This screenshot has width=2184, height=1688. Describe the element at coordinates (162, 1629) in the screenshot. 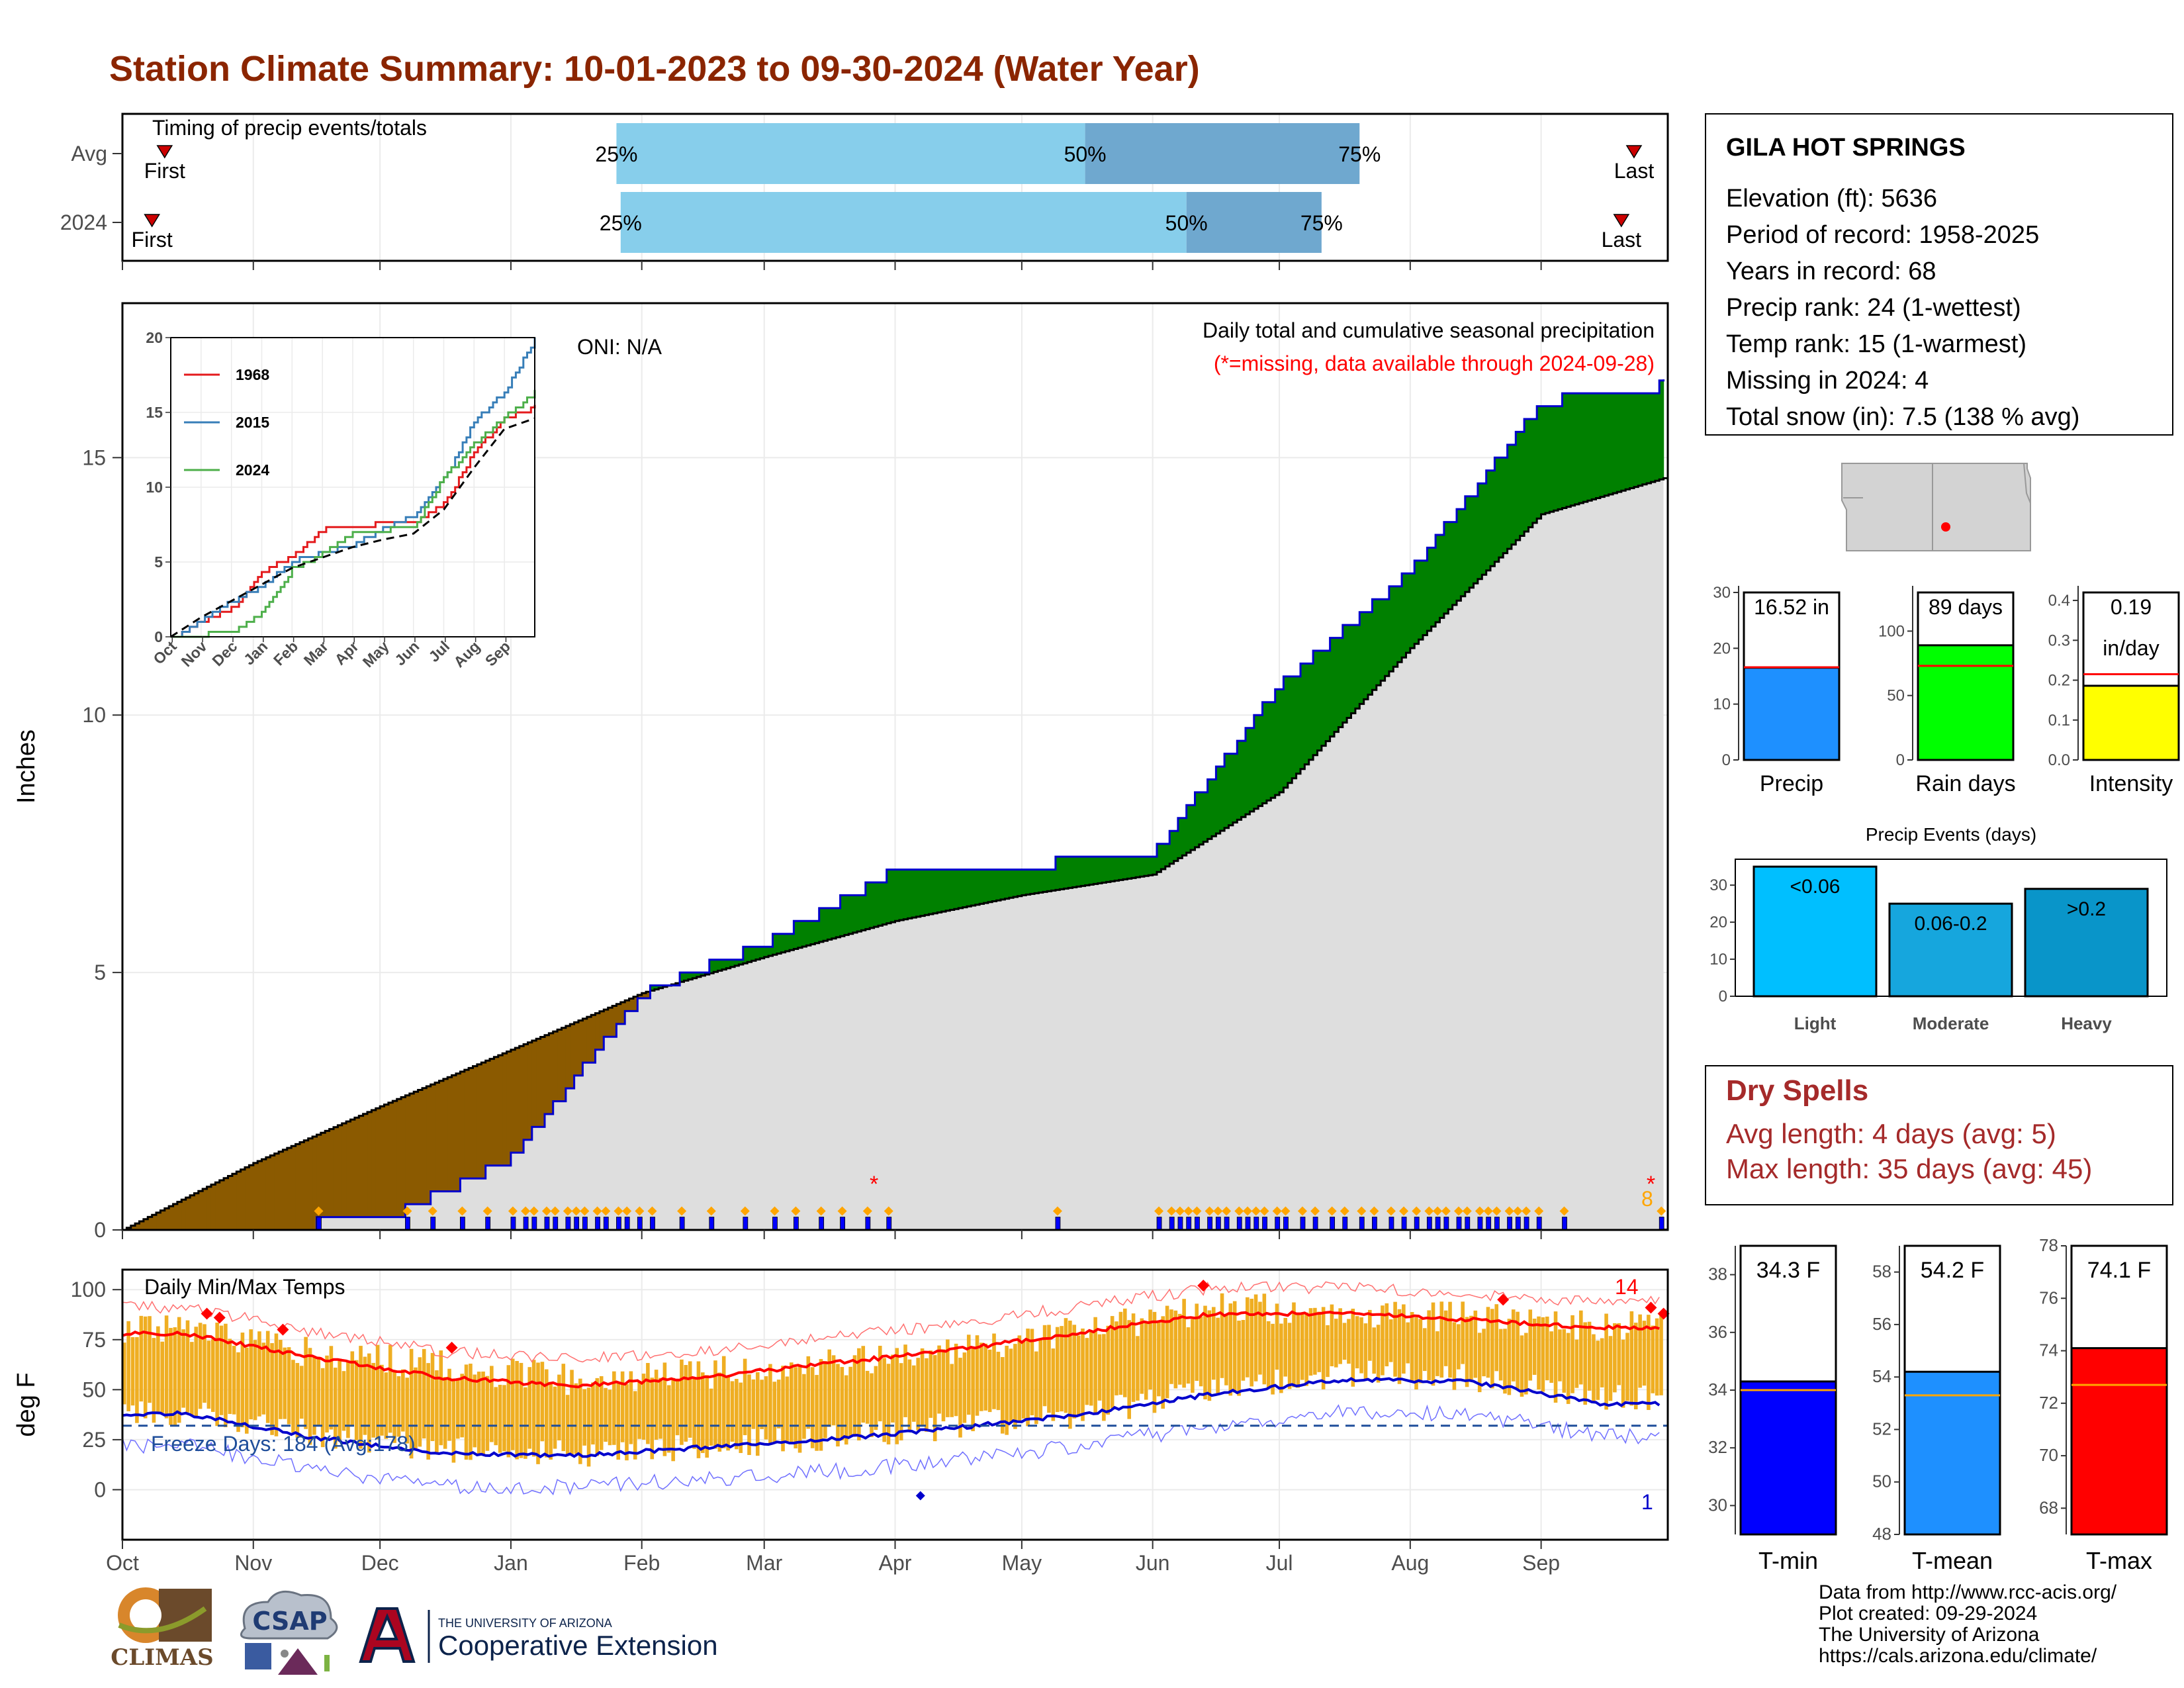

I see `climas-logo: CLIMAS` at that location.